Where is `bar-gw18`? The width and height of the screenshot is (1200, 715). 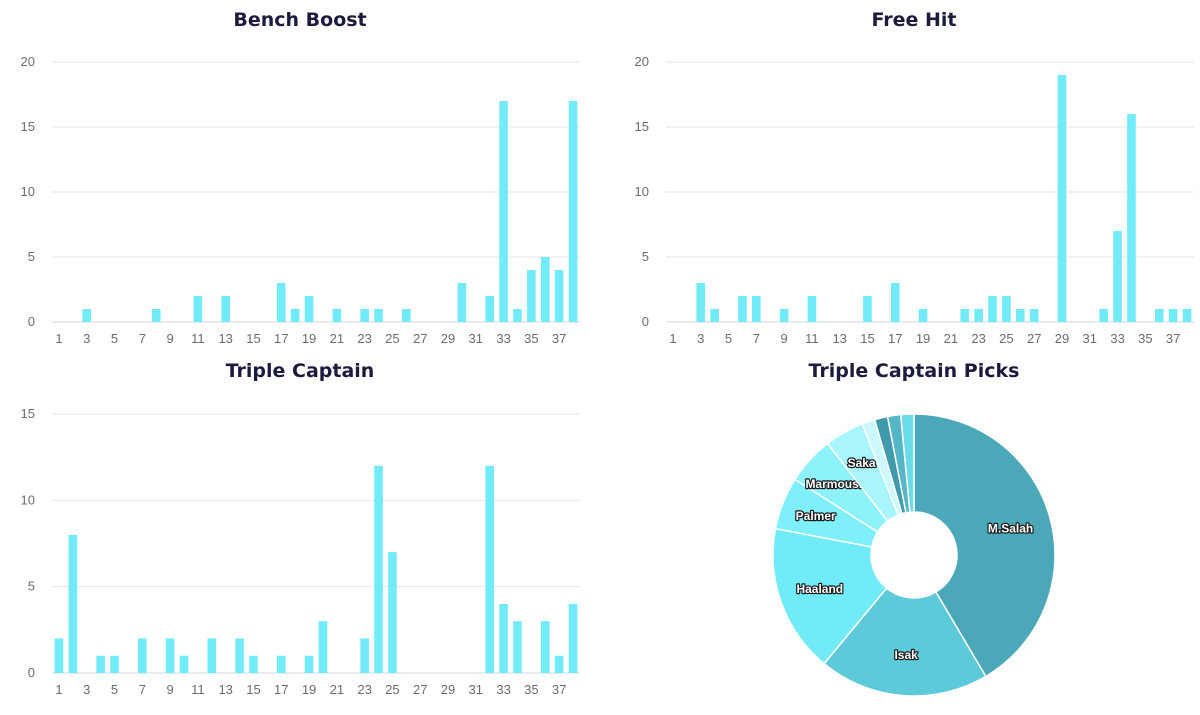 bar-gw18 is located at coordinates (295, 315).